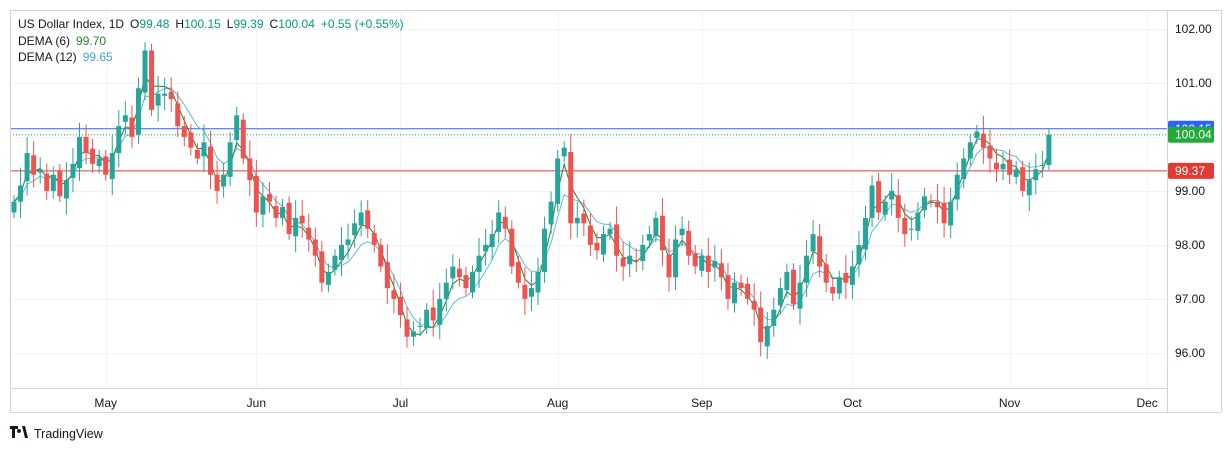  I want to click on x-tick-label: Jun, so click(256, 403).